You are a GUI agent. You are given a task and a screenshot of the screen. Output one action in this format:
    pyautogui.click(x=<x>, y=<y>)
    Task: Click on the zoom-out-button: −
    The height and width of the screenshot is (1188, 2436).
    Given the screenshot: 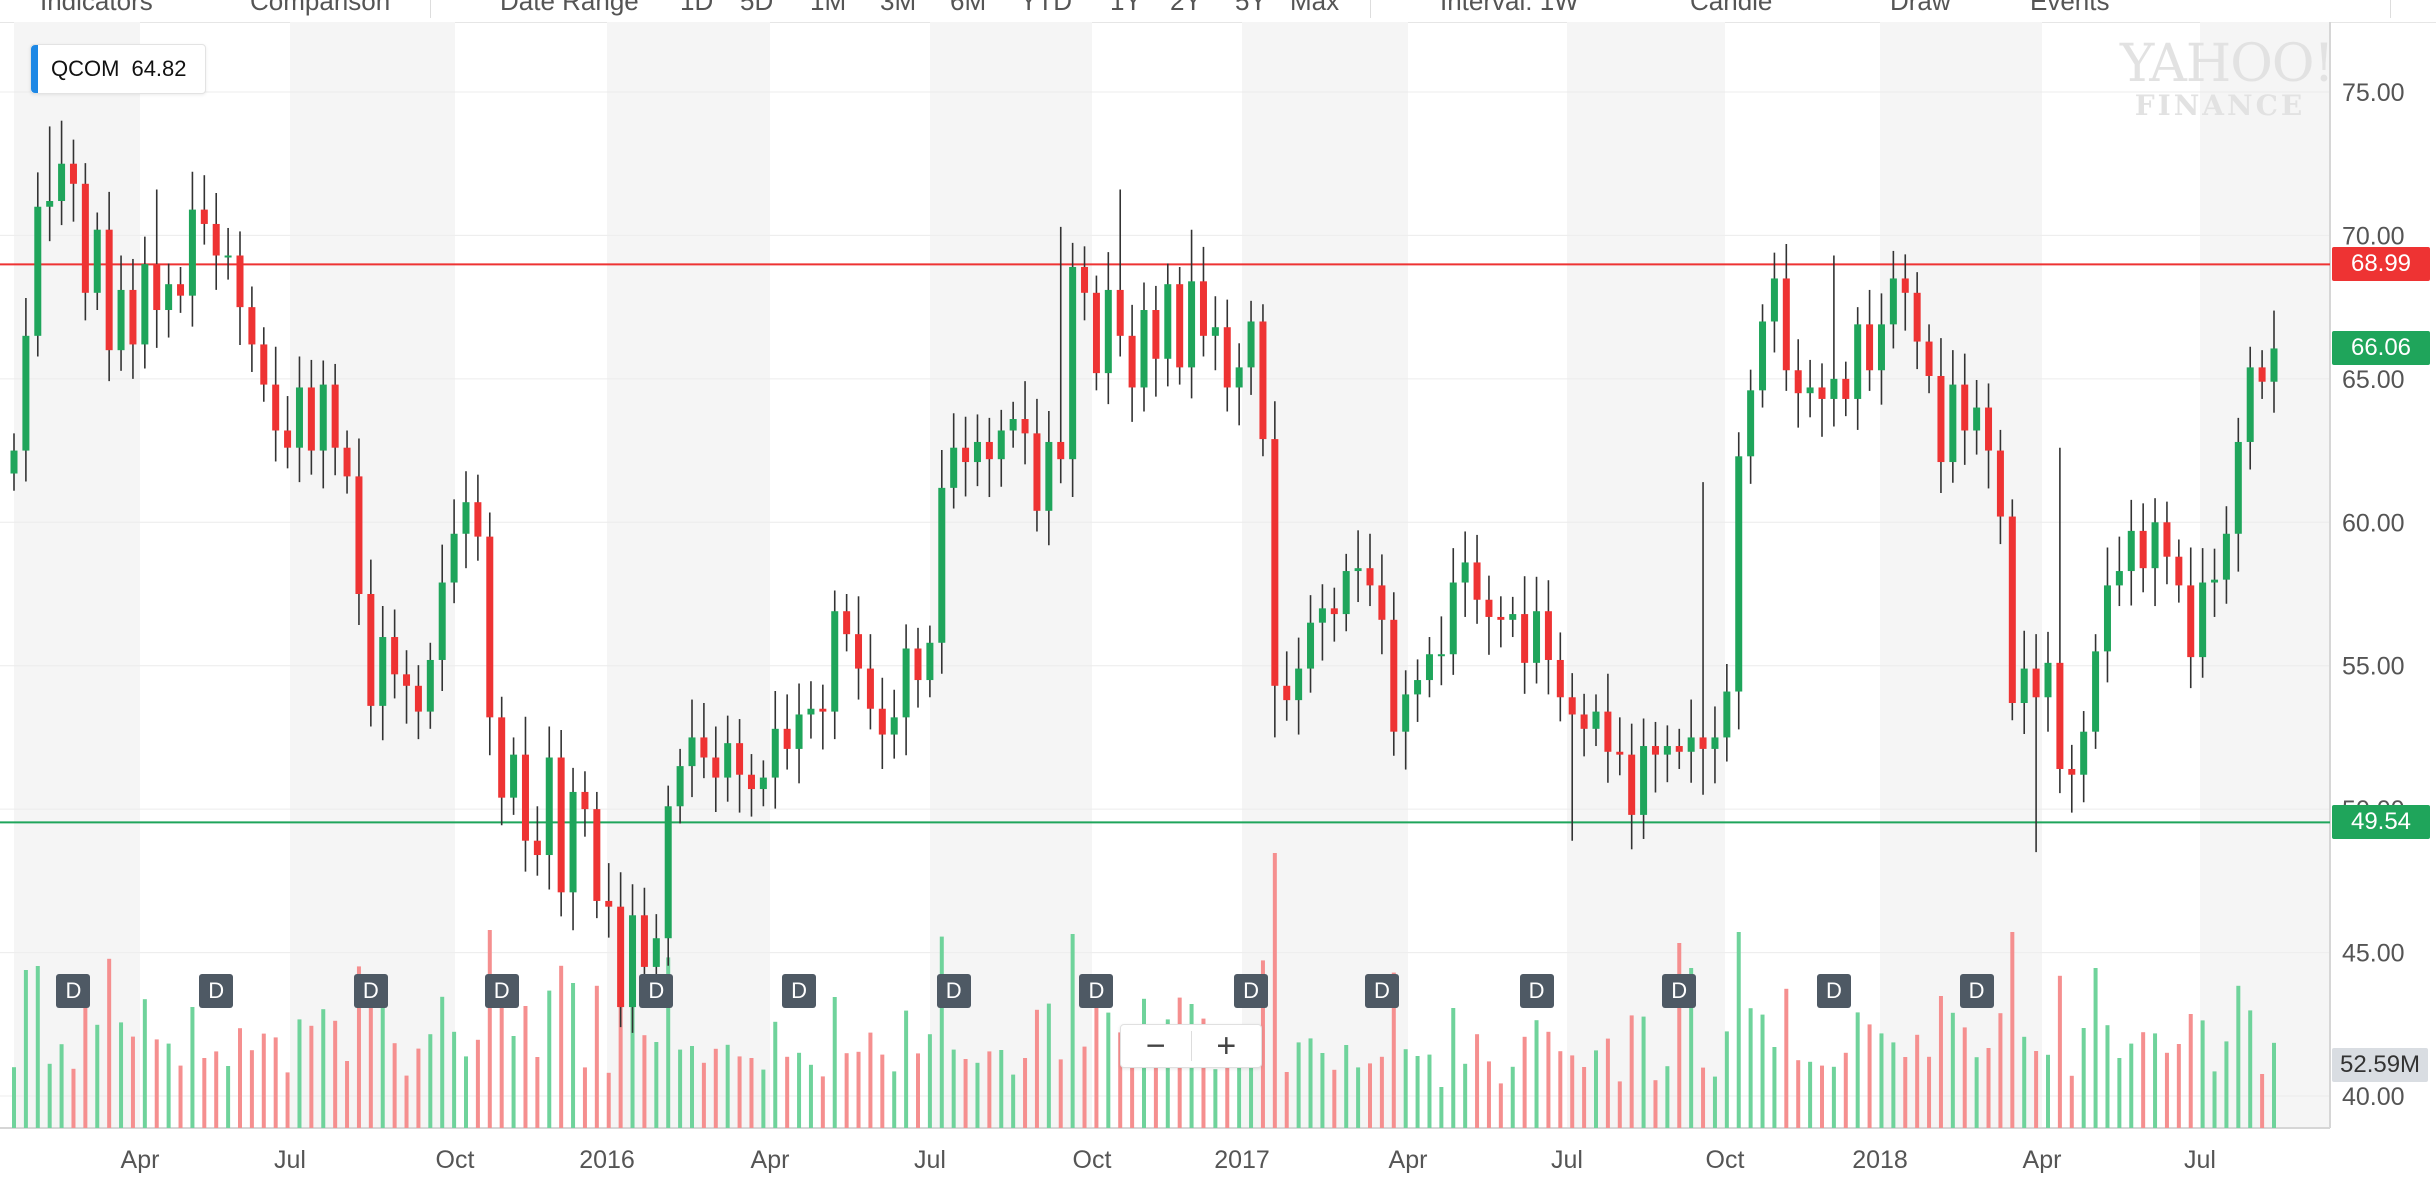 What is the action you would take?
    pyautogui.click(x=1155, y=1046)
    